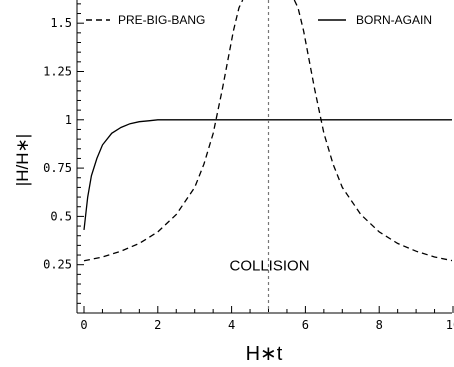 This screenshot has height=367, width=454. What do you see at coordinates (22, 160) in the screenshot?
I see `y-axis-label: |H/H∗|` at bounding box center [22, 160].